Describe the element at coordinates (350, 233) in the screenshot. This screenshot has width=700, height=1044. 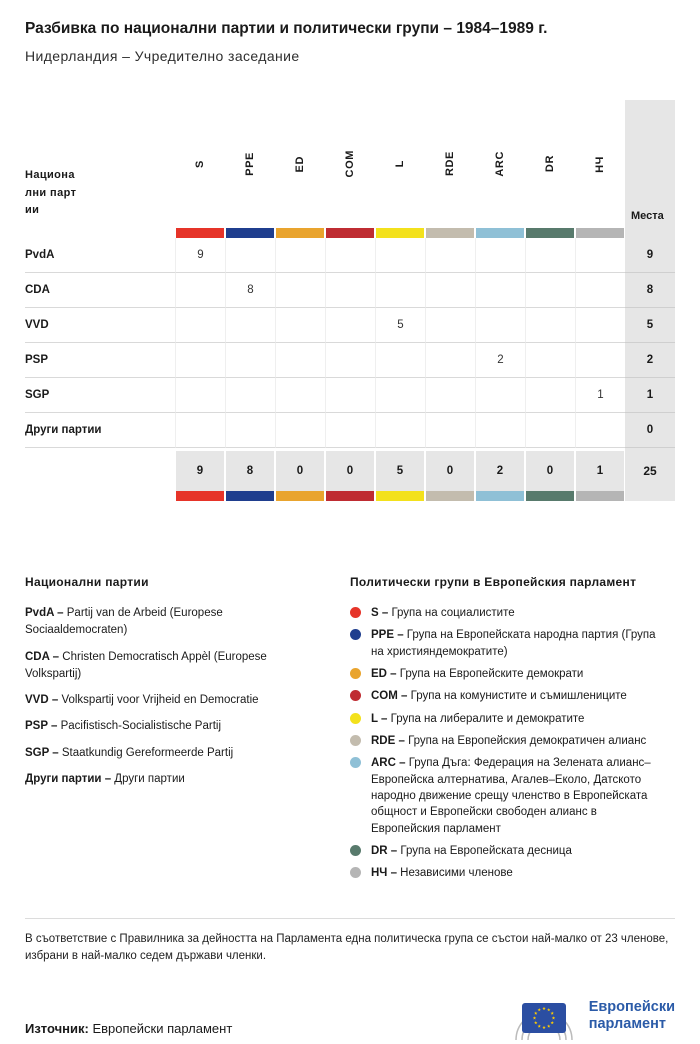
I see `top-color-bar-COM` at that location.